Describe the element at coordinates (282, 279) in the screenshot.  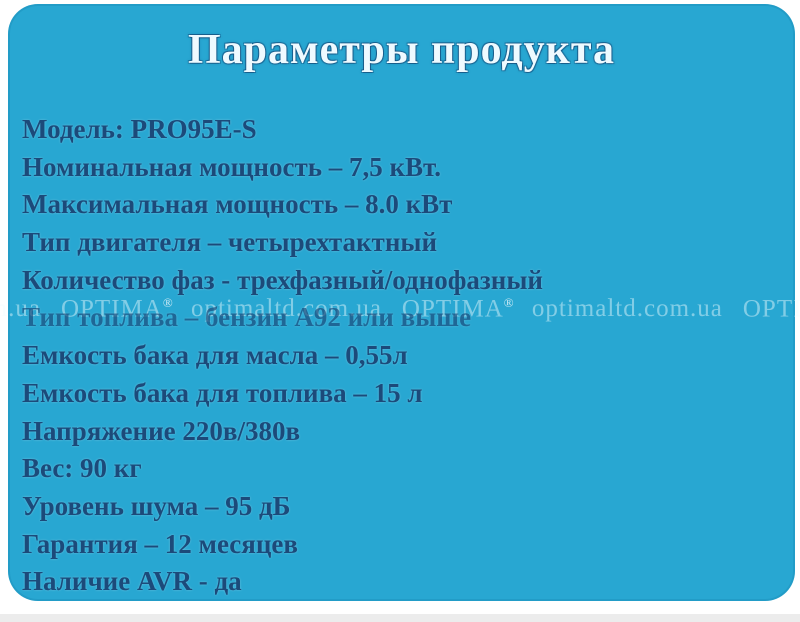
I see `spec-line: Количество фаз - трехфазный/однофазный` at that location.